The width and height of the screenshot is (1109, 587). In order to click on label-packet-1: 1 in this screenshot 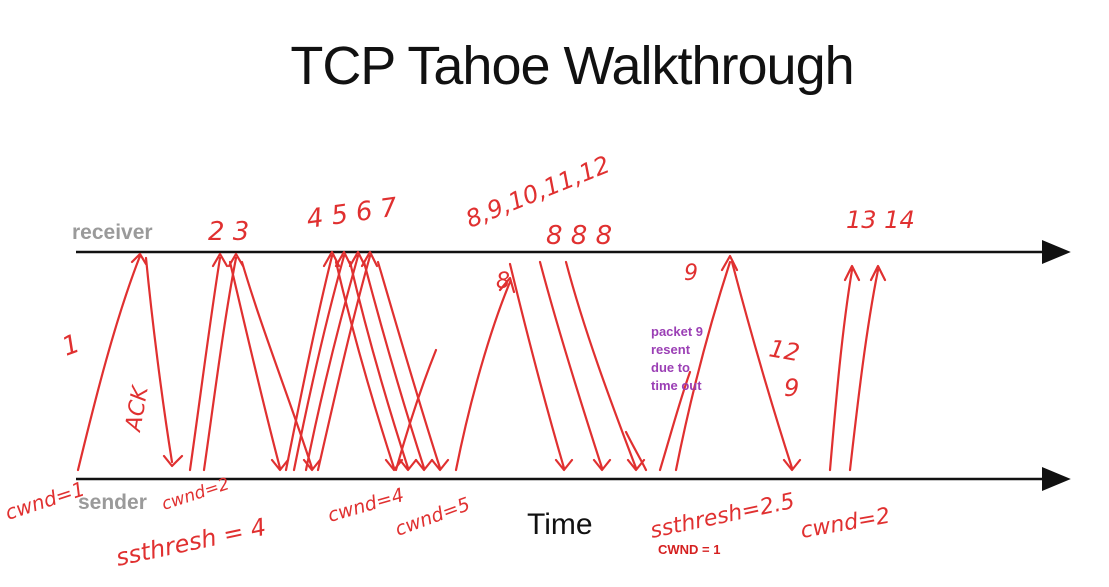, I will do `click(71, 346)`.